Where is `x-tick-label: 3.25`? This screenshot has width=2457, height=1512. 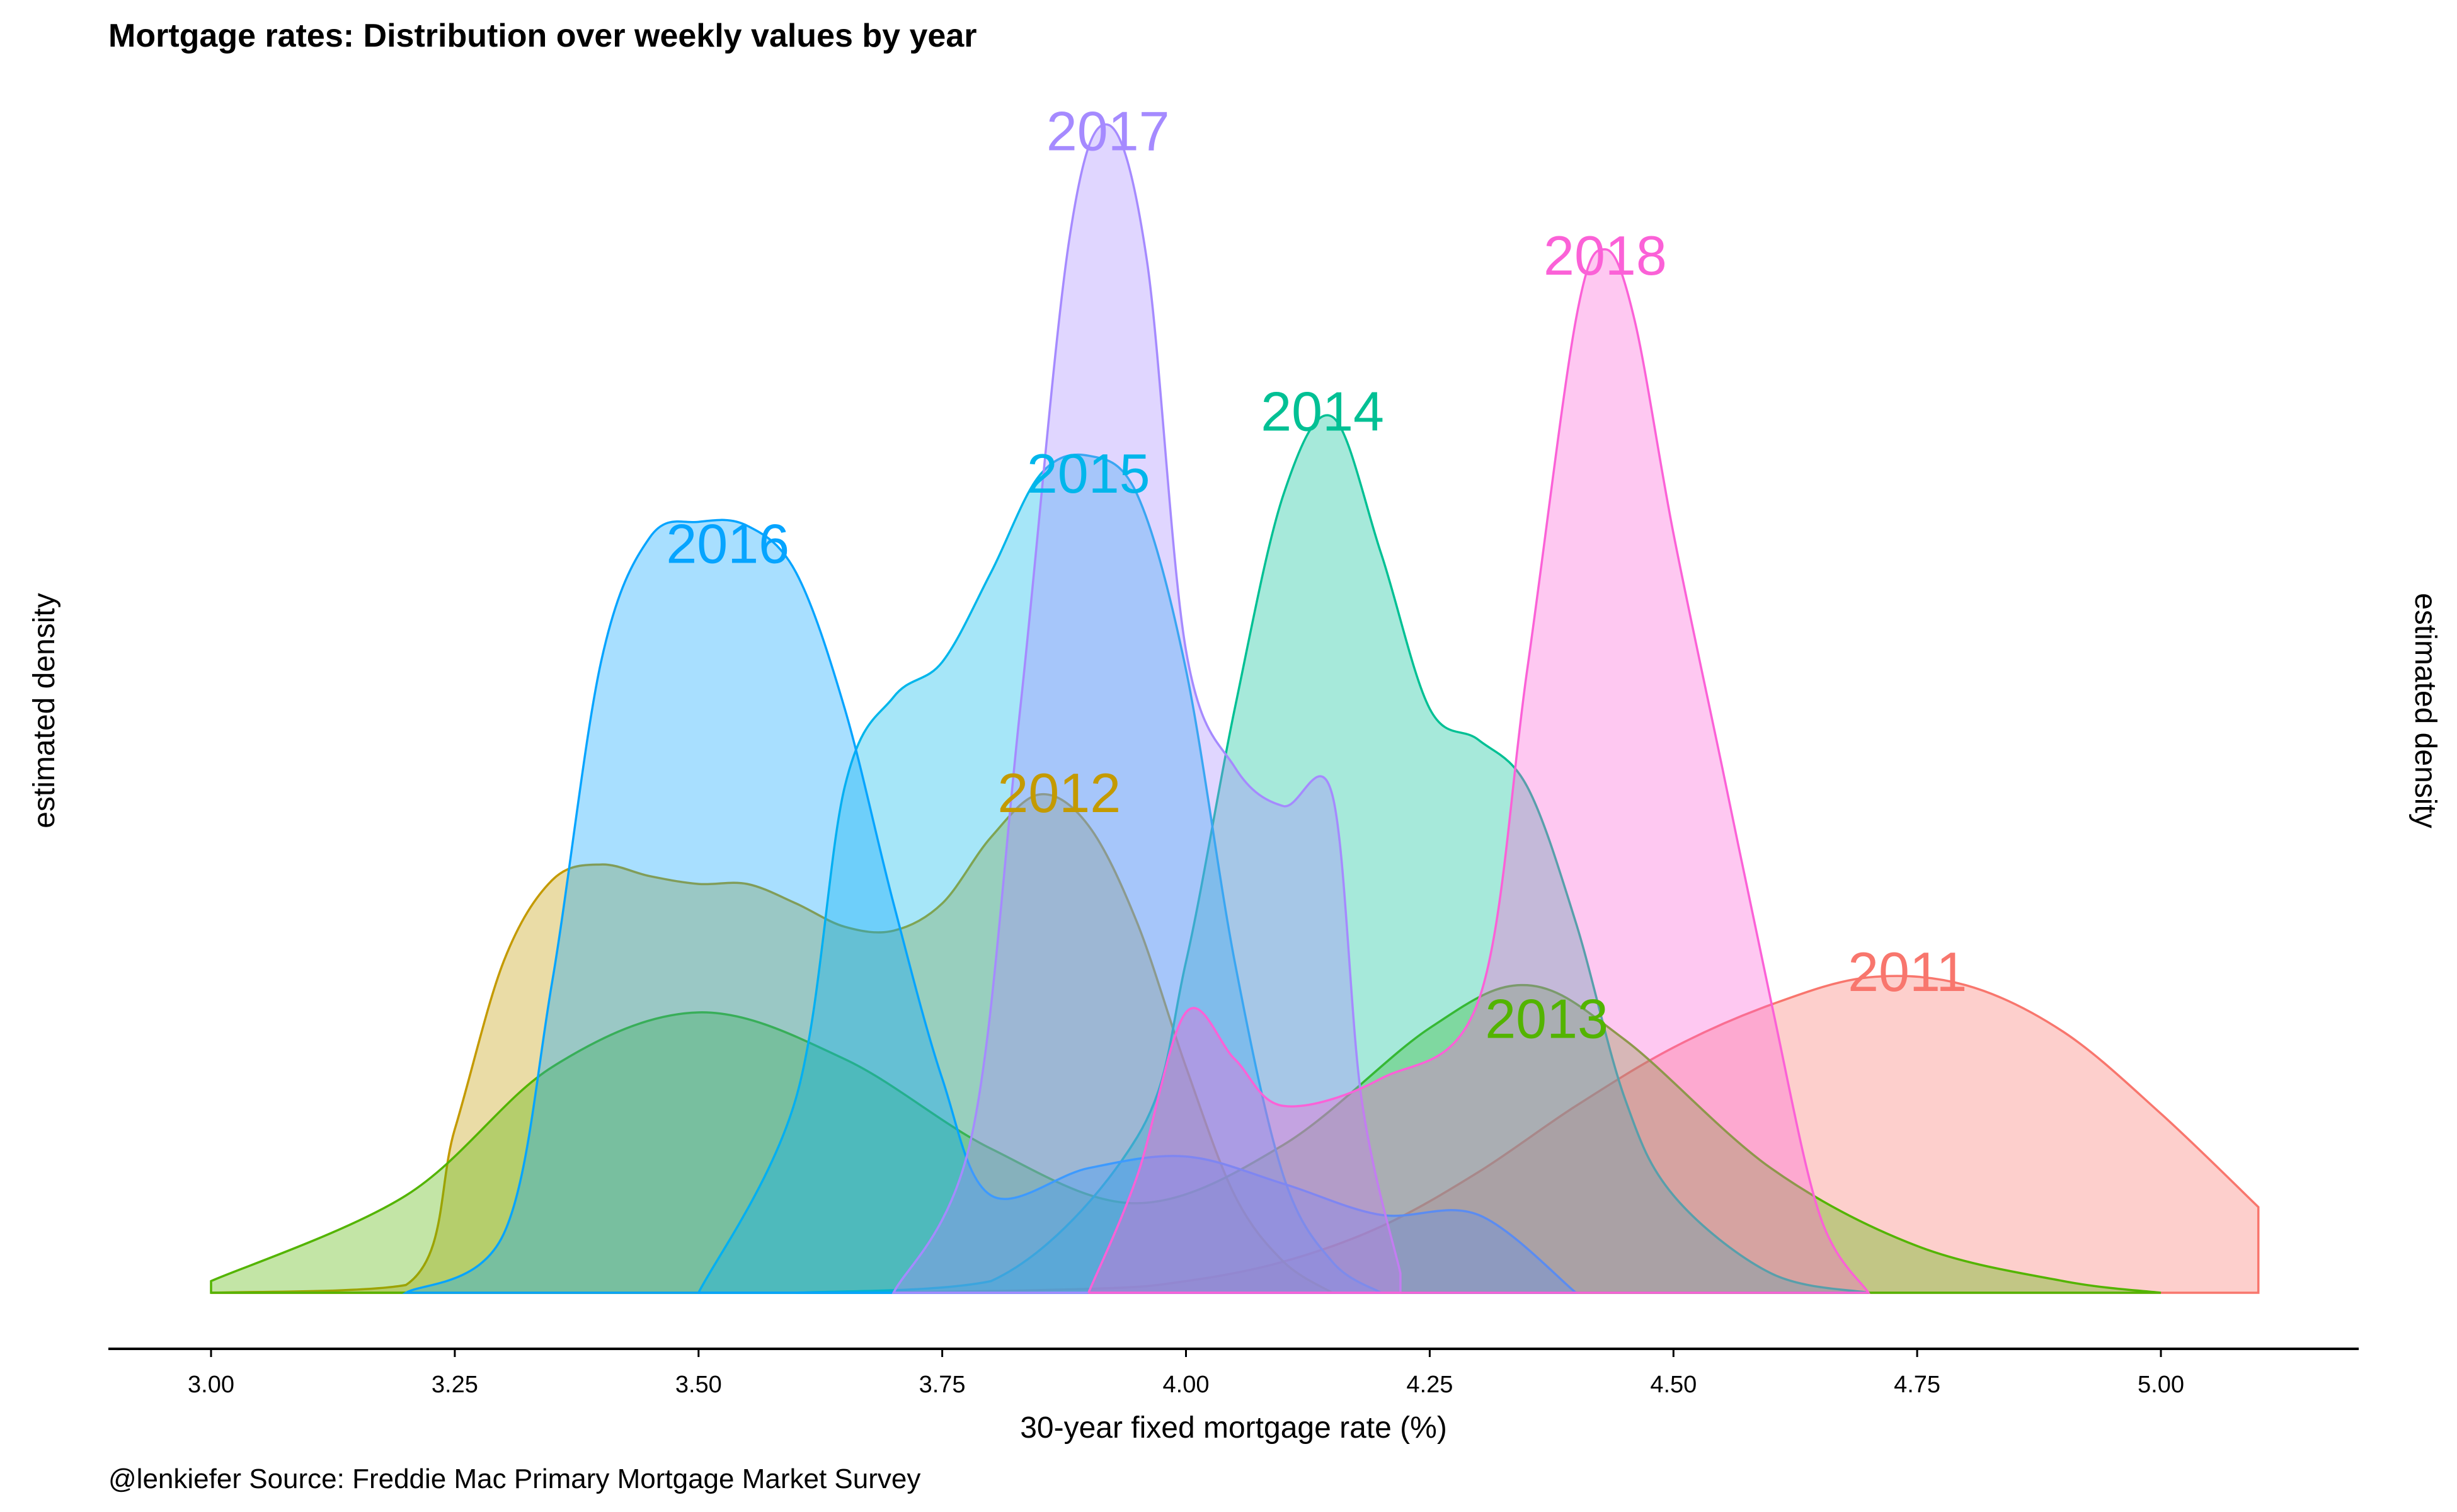
x-tick-label: 3.25 is located at coordinates (455, 1385).